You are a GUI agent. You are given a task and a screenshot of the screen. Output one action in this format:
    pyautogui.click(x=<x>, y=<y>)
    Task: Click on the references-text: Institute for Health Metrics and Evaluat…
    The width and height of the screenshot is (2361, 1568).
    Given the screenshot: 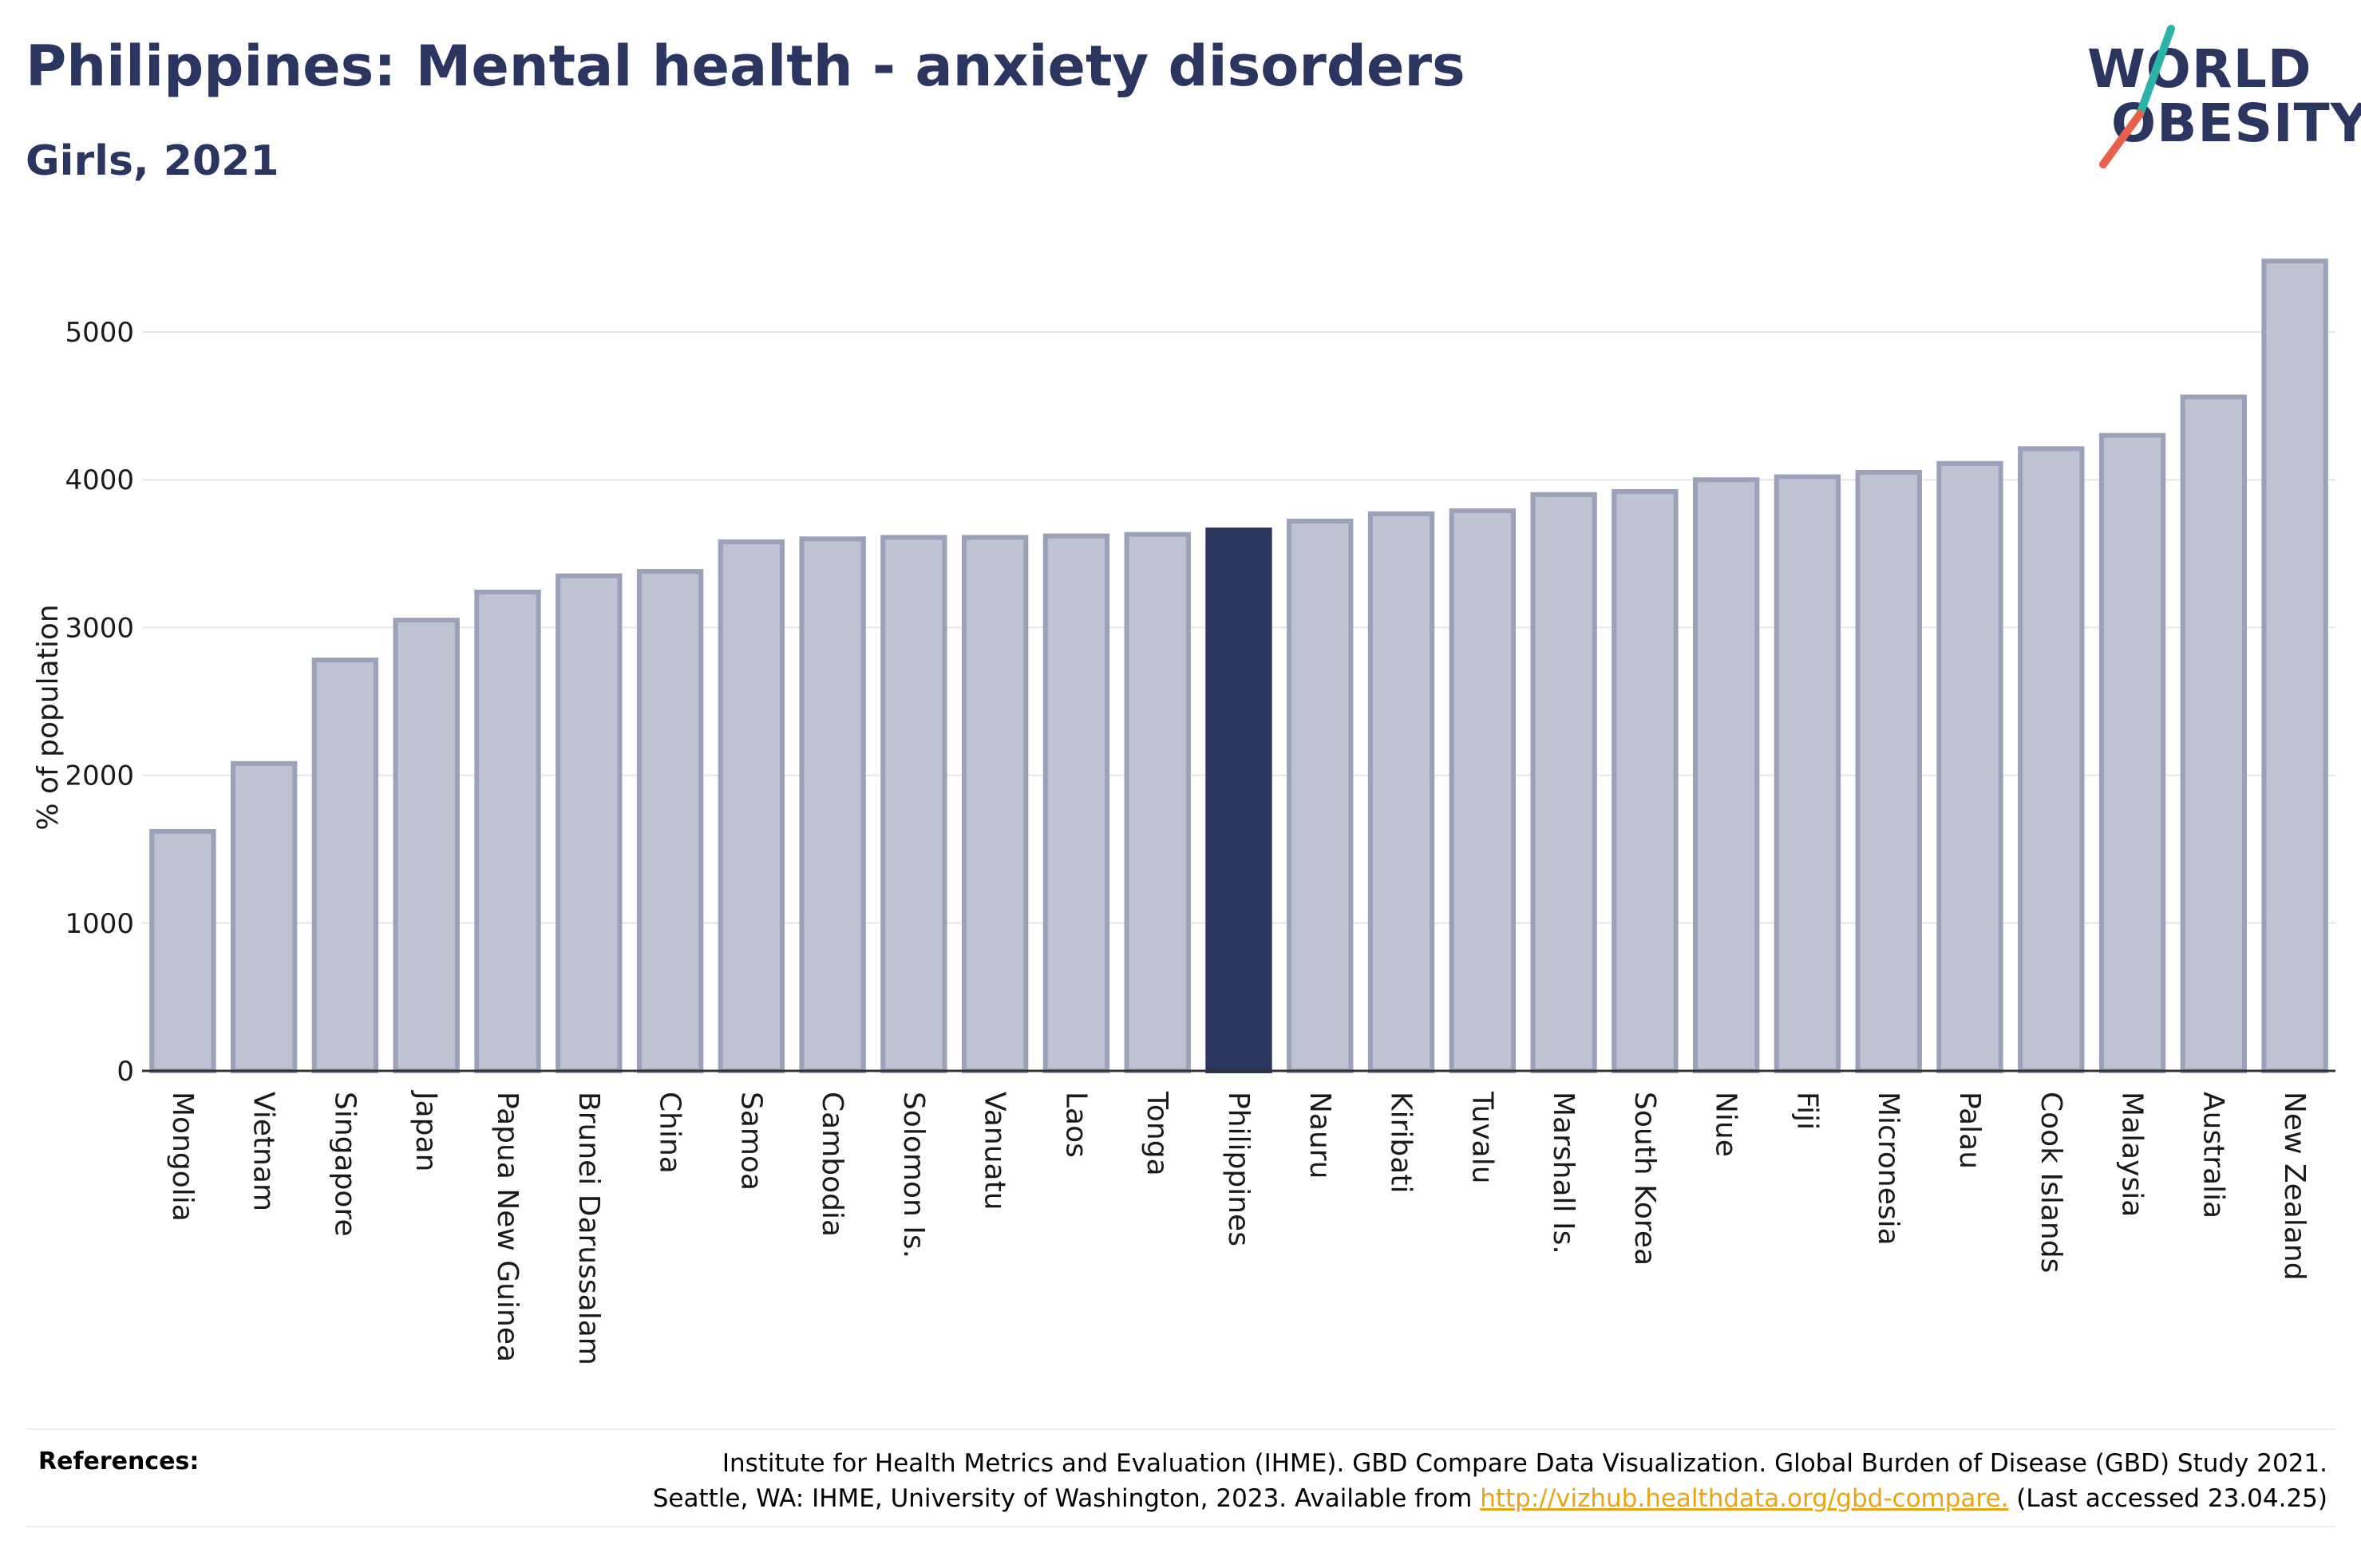 What is the action you would take?
    pyautogui.click(x=1449, y=1481)
    